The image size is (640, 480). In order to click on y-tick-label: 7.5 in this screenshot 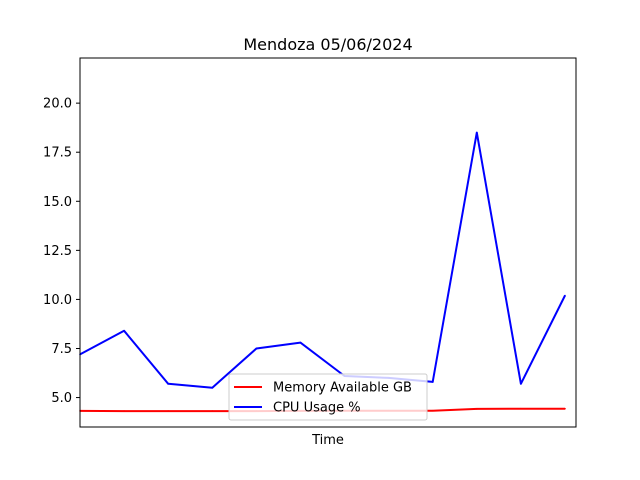, I will do `click(61, 349)`.